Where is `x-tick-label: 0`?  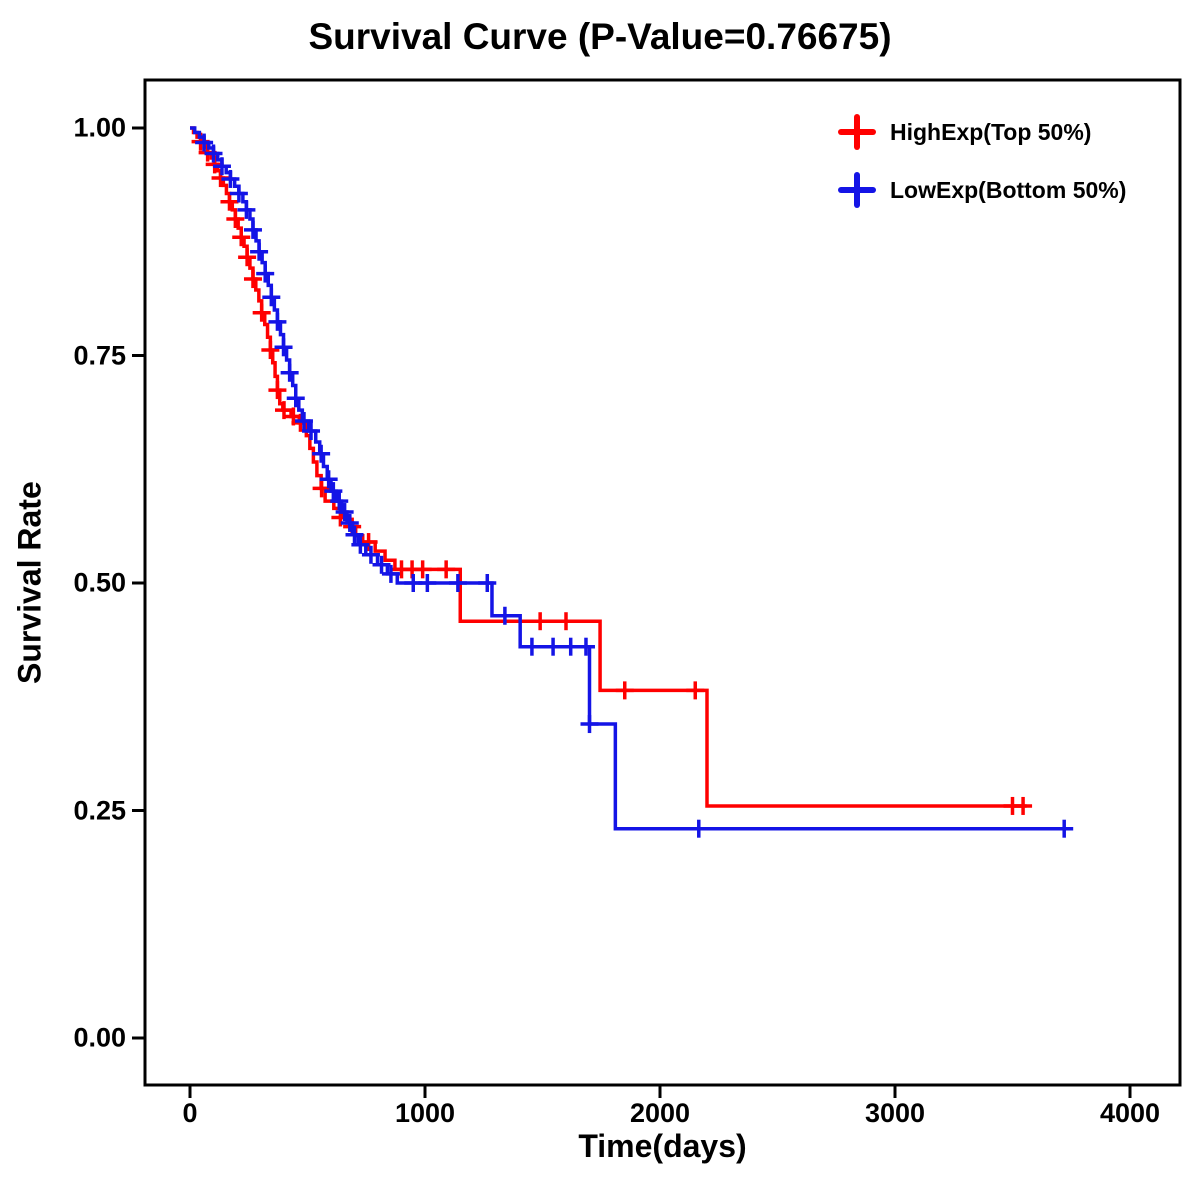
x-tick-label: 0 is located at coordinates (190, 1113).